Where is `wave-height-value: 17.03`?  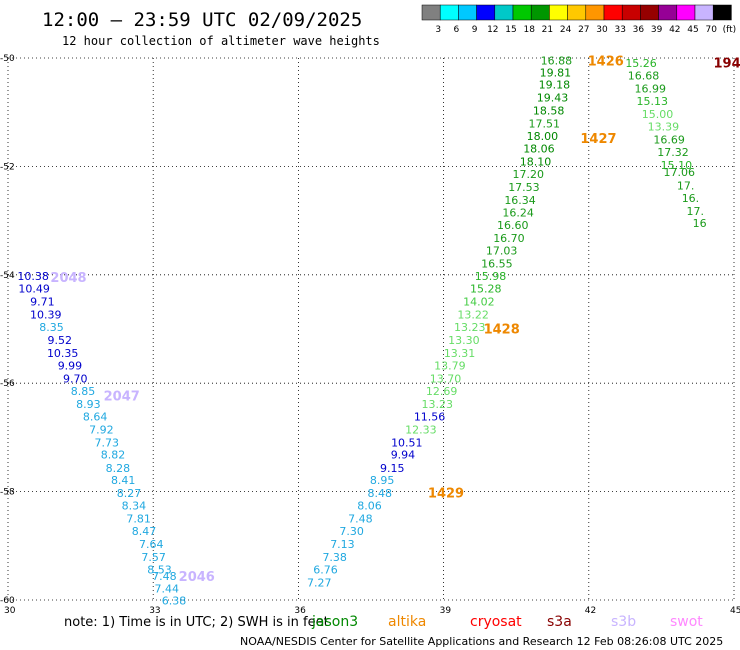
wave-height-value: 17.03 is located at coordinates (502, 250).